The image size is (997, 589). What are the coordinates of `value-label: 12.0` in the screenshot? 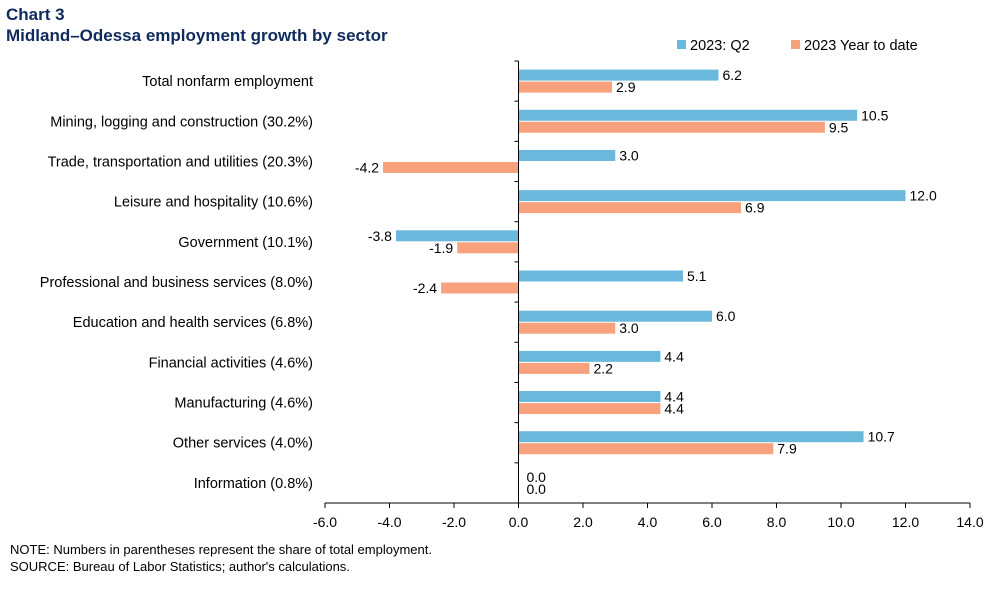 It's located at (923, 196).